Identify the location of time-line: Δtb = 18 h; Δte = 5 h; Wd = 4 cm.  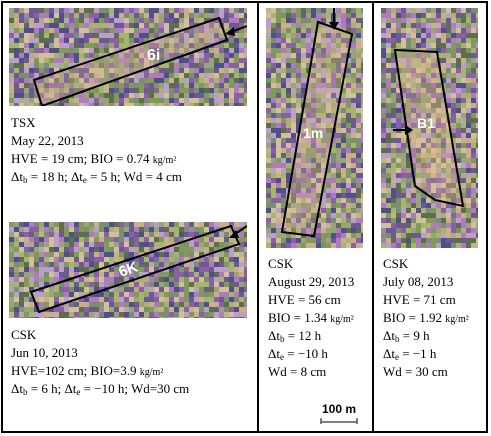
(96, 177).